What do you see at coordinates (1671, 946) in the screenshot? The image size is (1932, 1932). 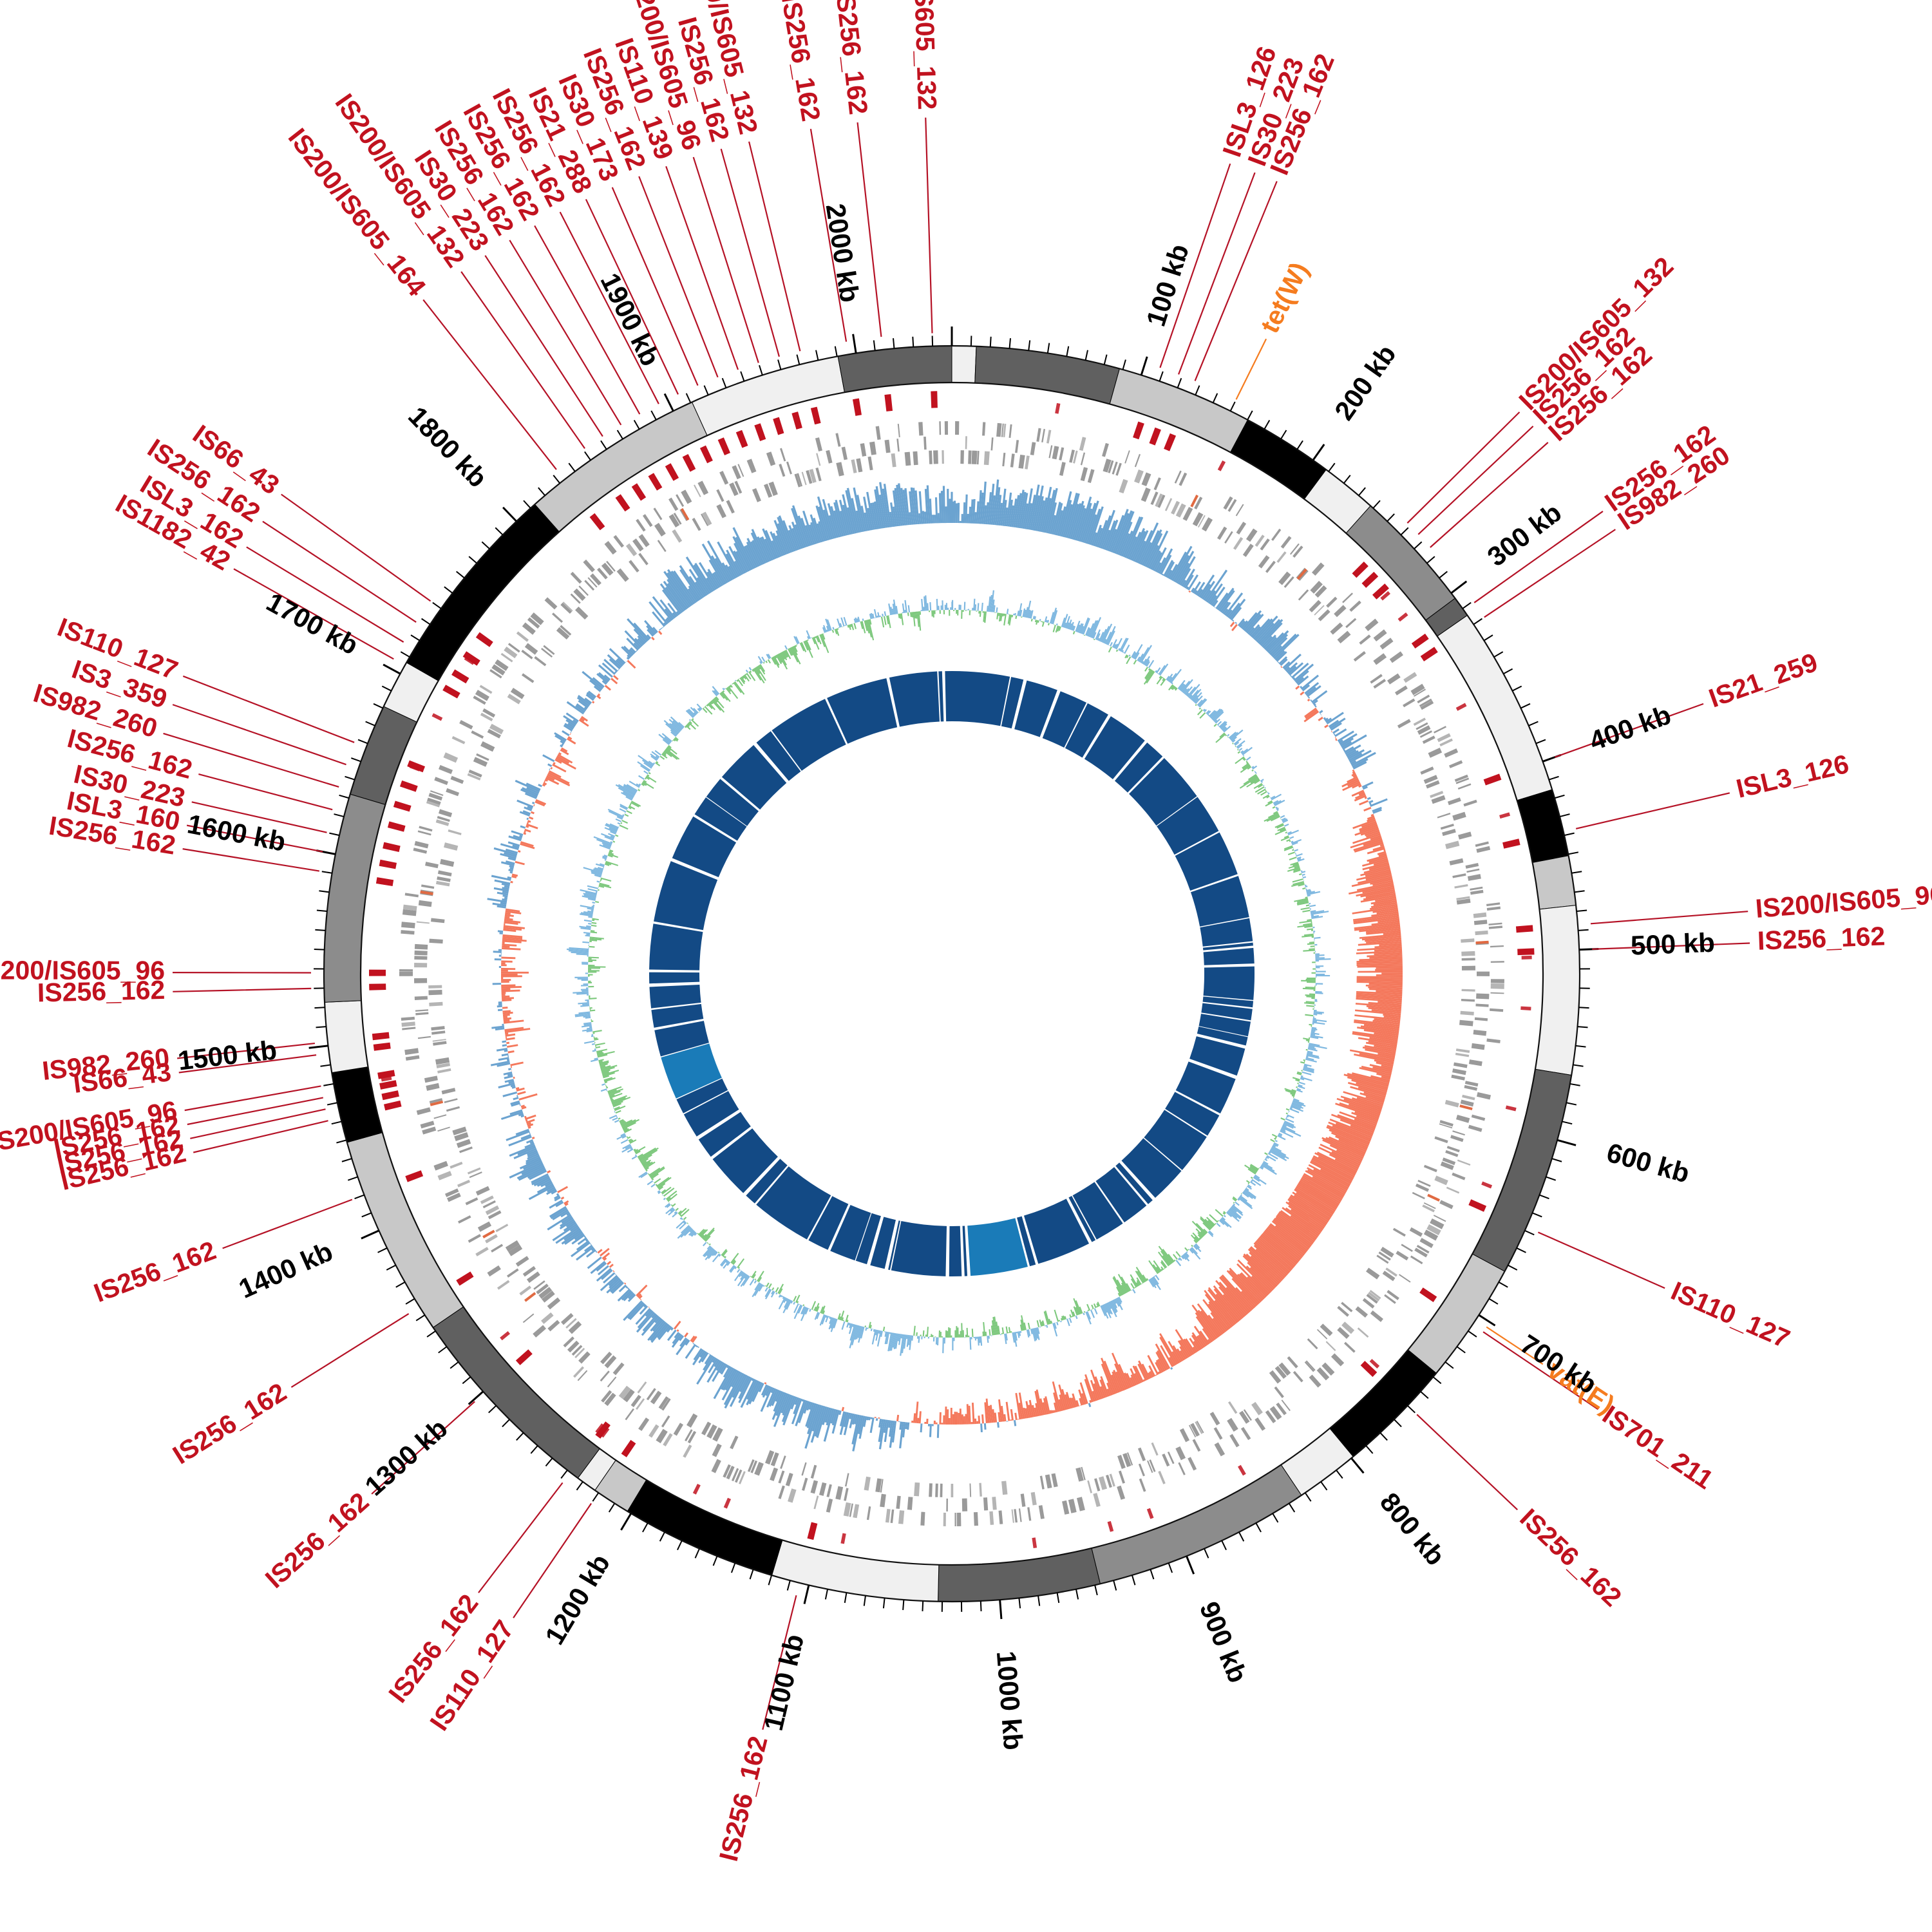 I see `leader-line` at bounding box center [1671, 946].